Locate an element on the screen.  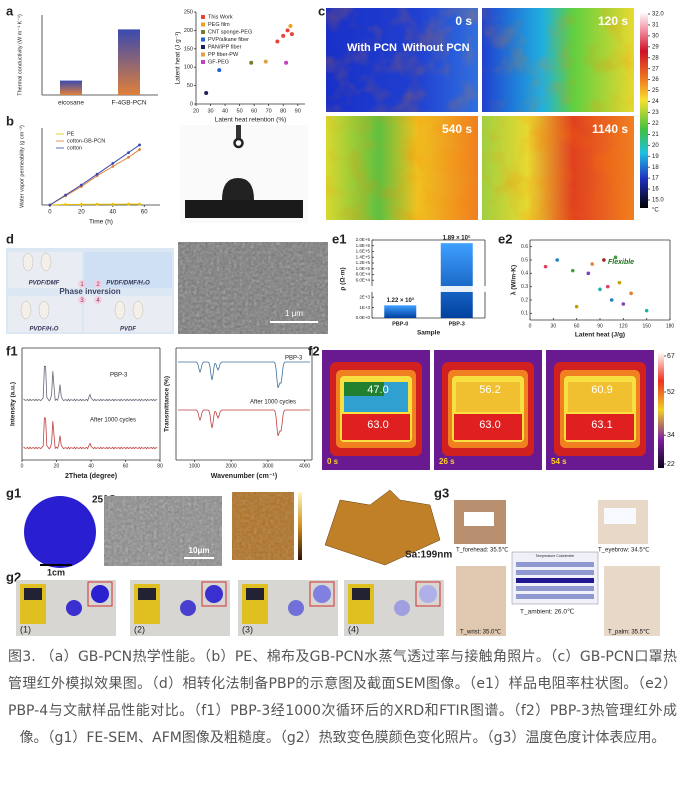
x-tick-label: eicosane is located at coordinates (71, 103).